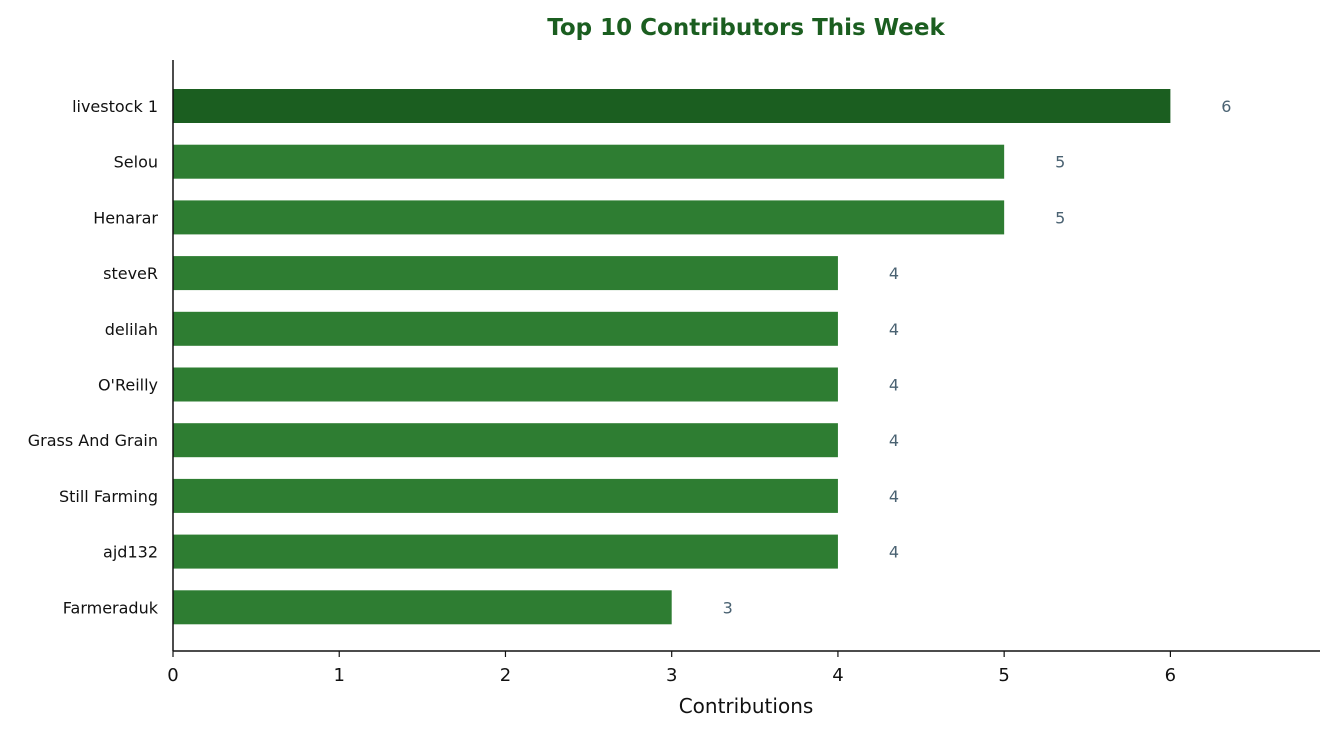 This screenshot has width=1335, height=735. What do you see at coordinates (1003, 675) in the screenshot?
I see `x-tick-label: 5` at bounding box center [1003, 675].